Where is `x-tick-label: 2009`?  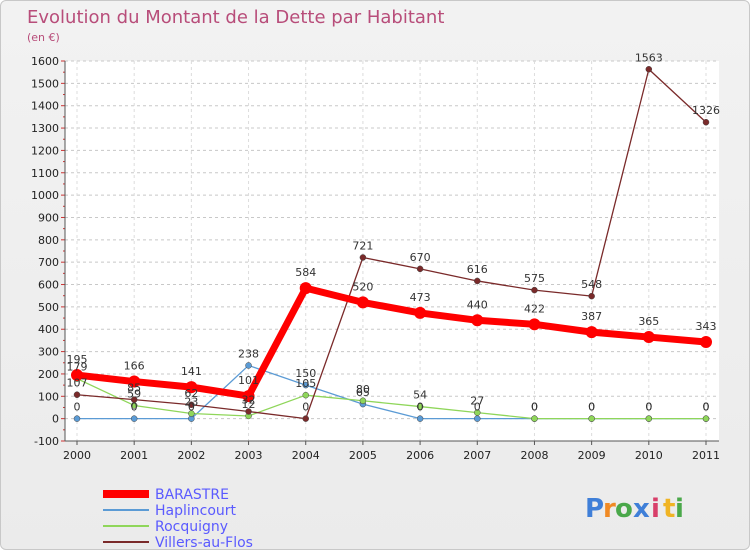
x-tick-label: 2009 is located at coordinates (592, 455).